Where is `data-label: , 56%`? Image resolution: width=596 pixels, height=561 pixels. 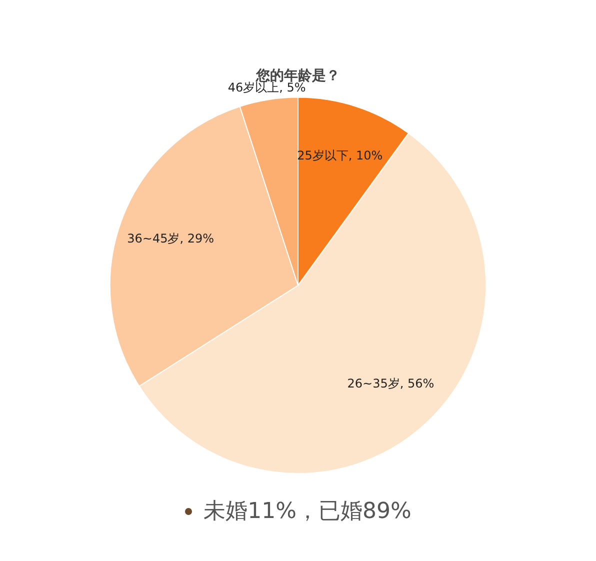
data-label: , 56% is located at coordinates (417, 383).